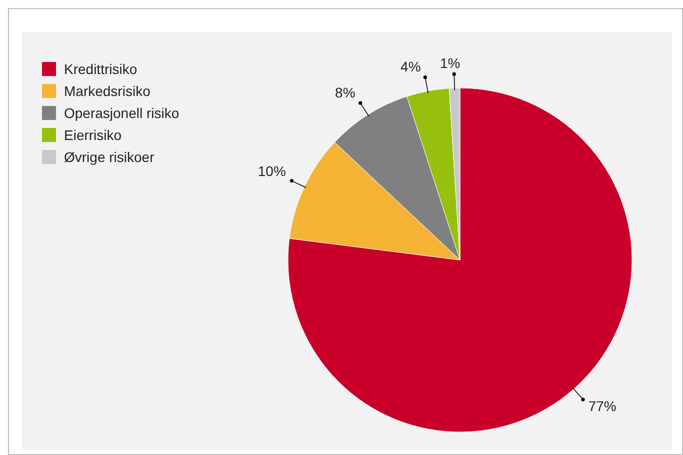  I want to click on data-label: 8%, so click(345, 92).